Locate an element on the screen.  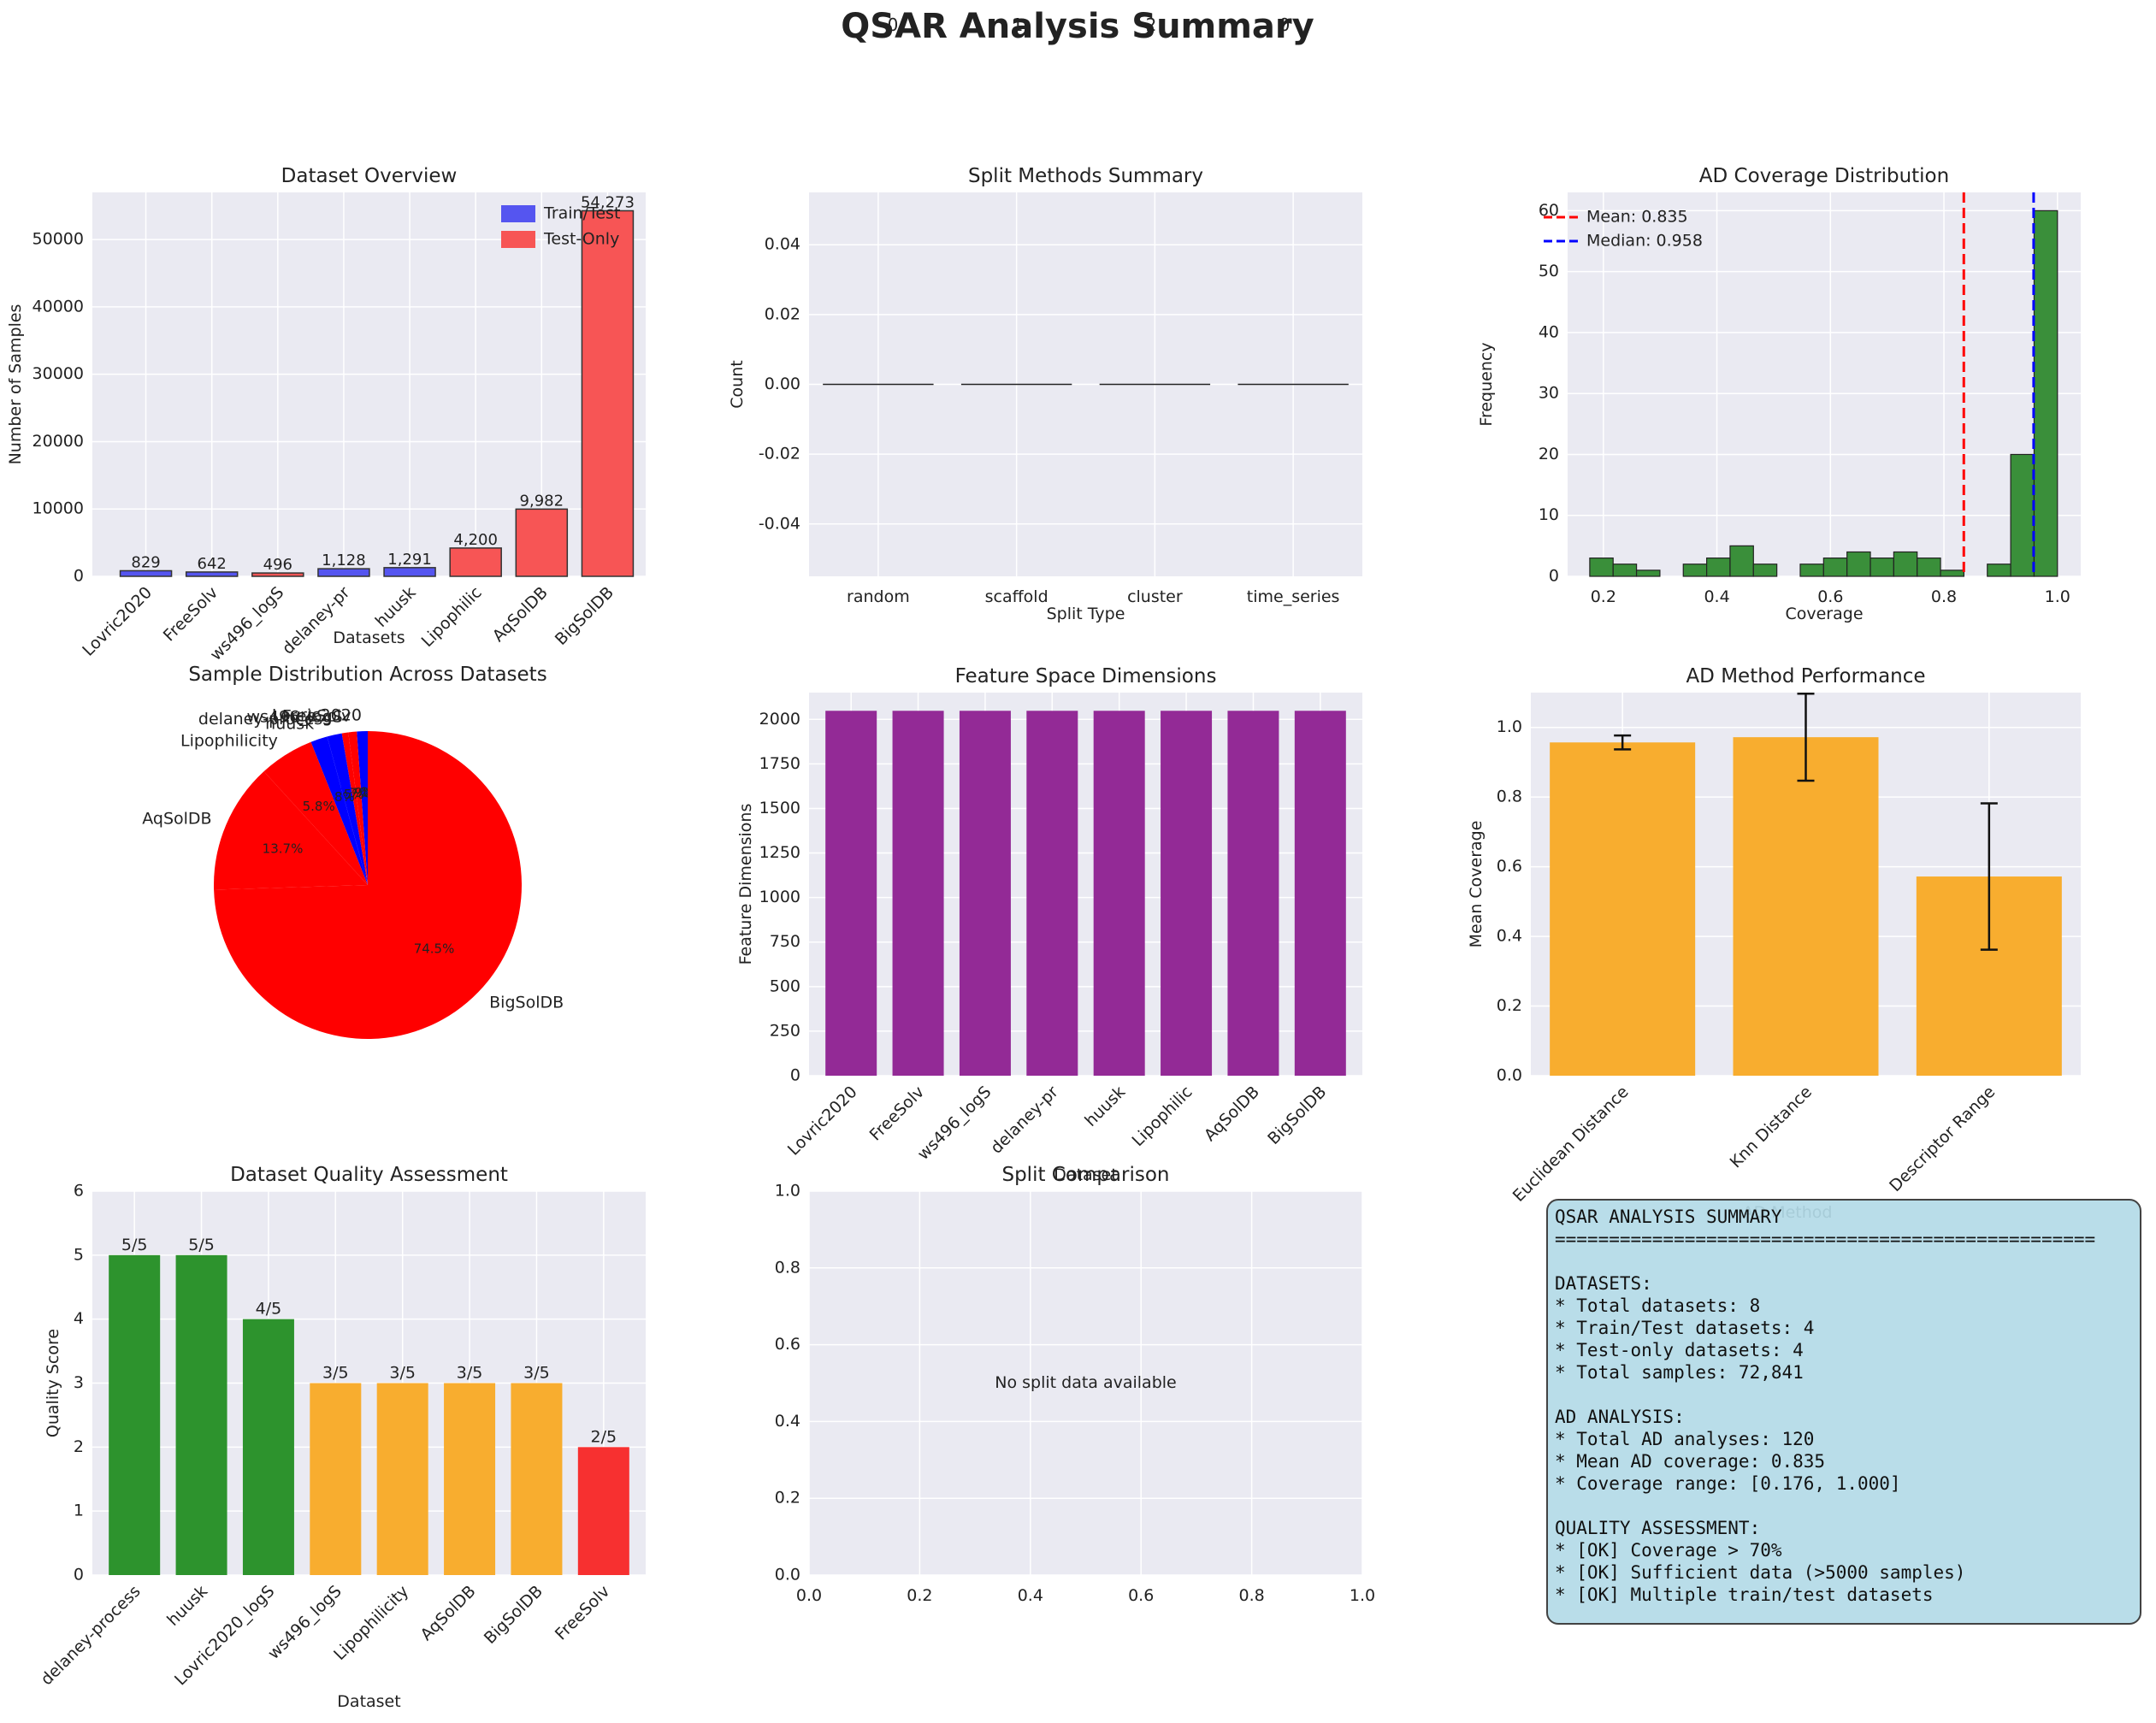
sample-distribution-title: Sample Distribution Across Datasets is located at coordinates (367, 675).